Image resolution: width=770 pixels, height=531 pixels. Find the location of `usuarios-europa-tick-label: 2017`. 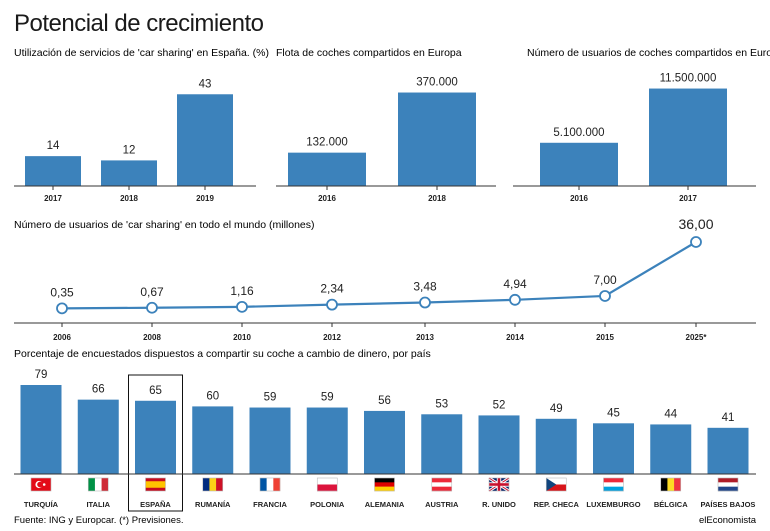

usuarios-europa-tick-label: 2017 is located at coordinates (688, 198).